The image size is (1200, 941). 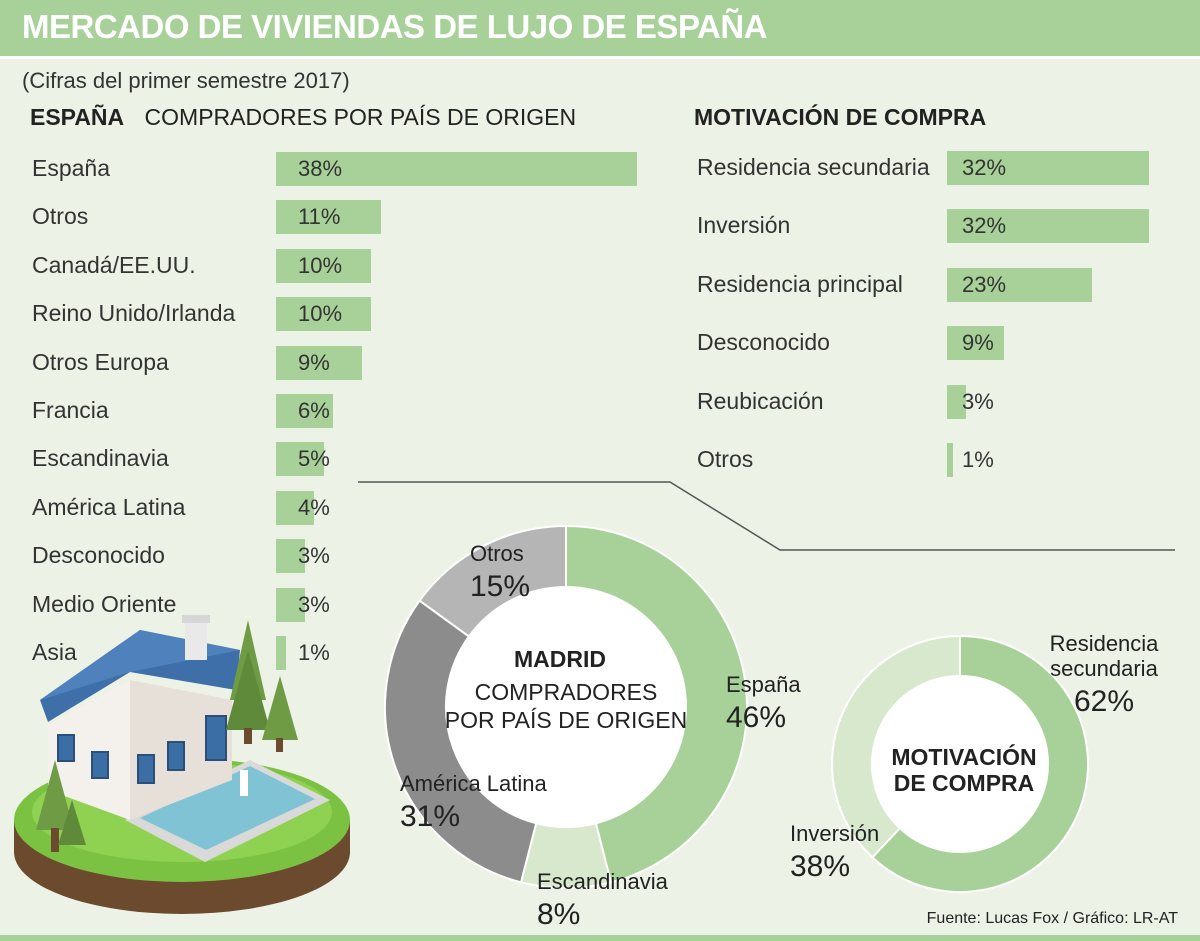 I want to click on motivation-donut-line2: DE COMPRA, so click(x=964, y=783).